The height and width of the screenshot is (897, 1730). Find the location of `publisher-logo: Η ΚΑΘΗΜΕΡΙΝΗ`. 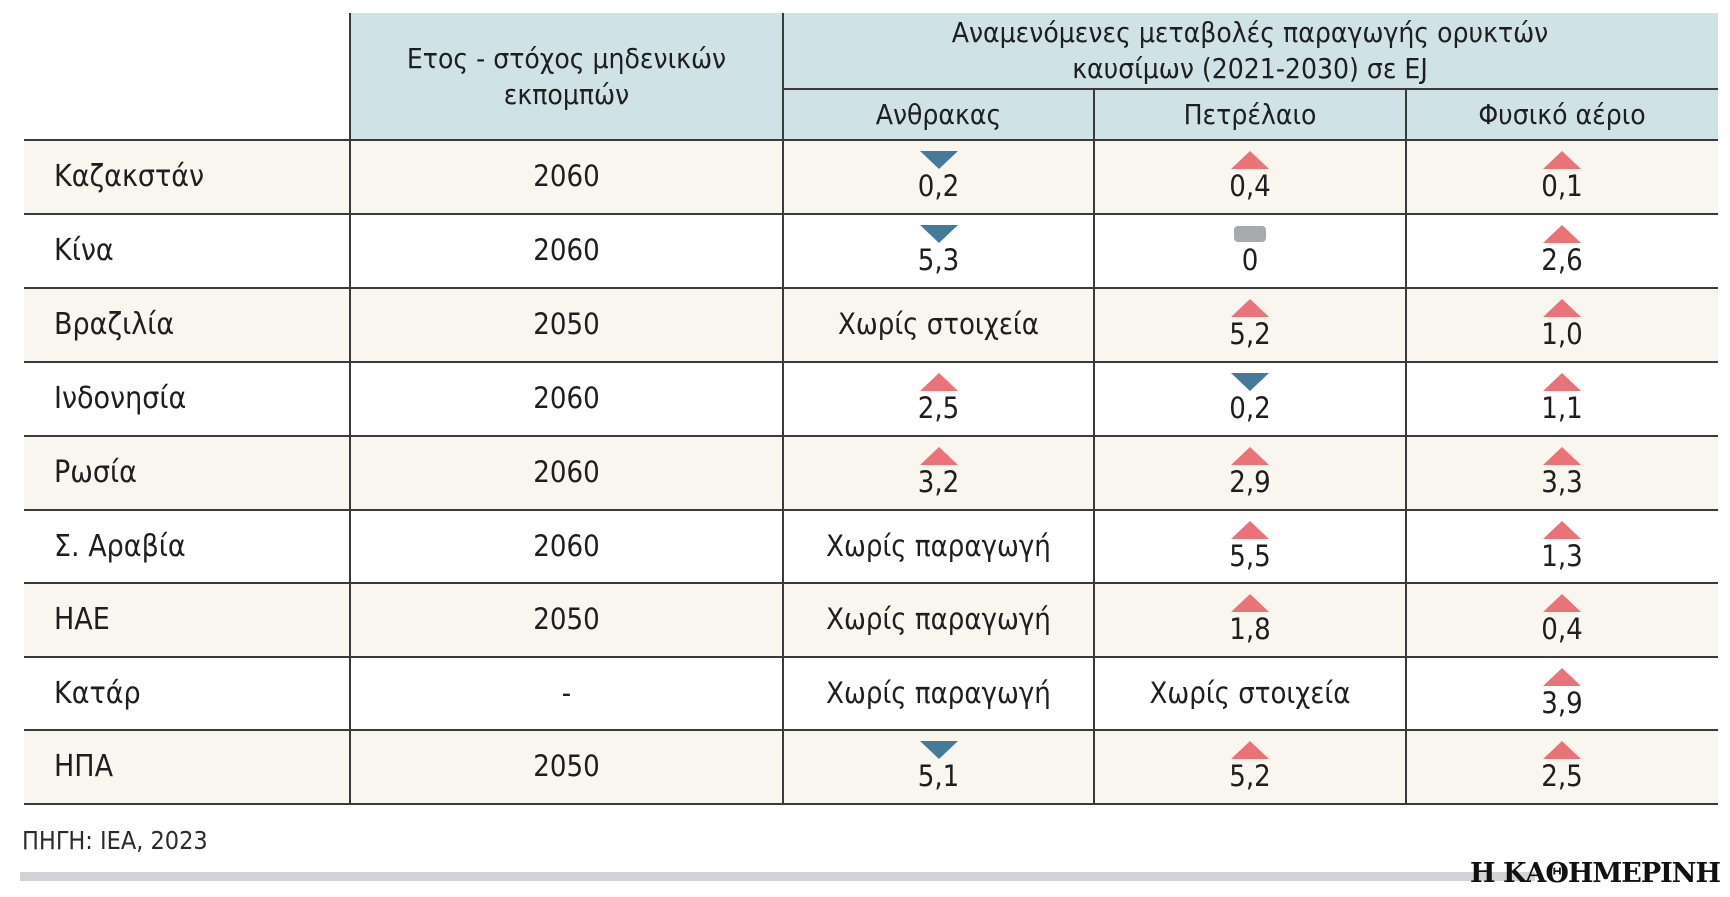

publisher-logo: Η ΚΑΘΗΜΕΡΙΝΗ is located at coordinates (1595, 873).